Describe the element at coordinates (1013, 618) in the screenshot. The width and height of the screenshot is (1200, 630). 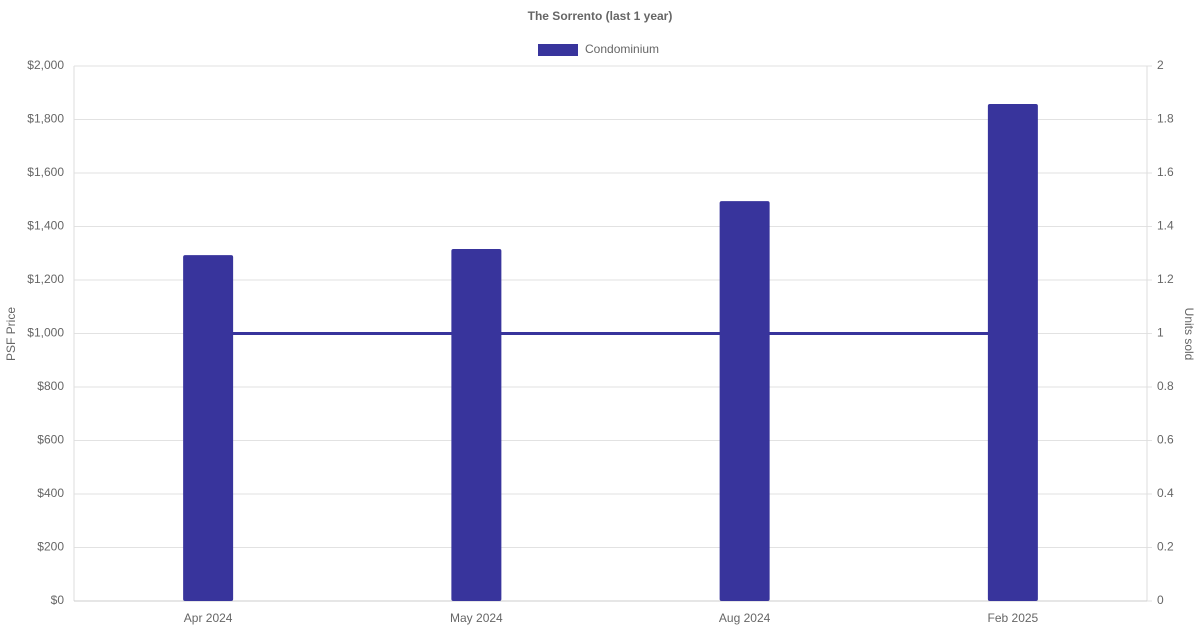
I see `x-tick-label: Feb 2025` at that location.